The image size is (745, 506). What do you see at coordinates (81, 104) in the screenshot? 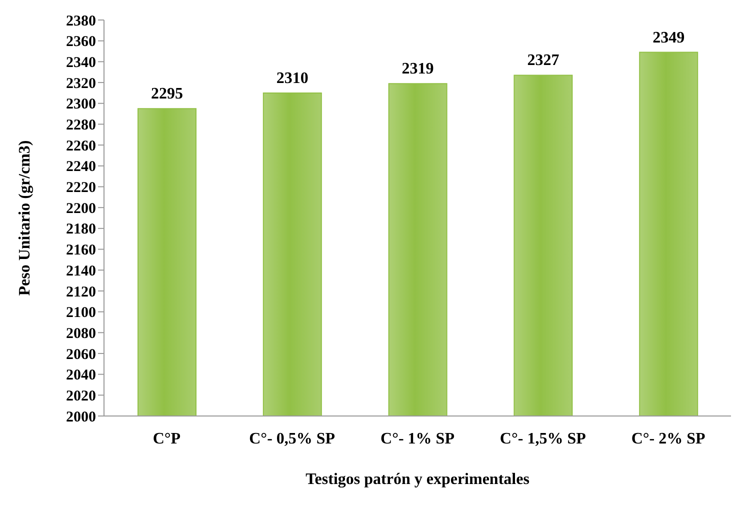
I see `y-tick-label: 2300` at bounding box center [81, 104].